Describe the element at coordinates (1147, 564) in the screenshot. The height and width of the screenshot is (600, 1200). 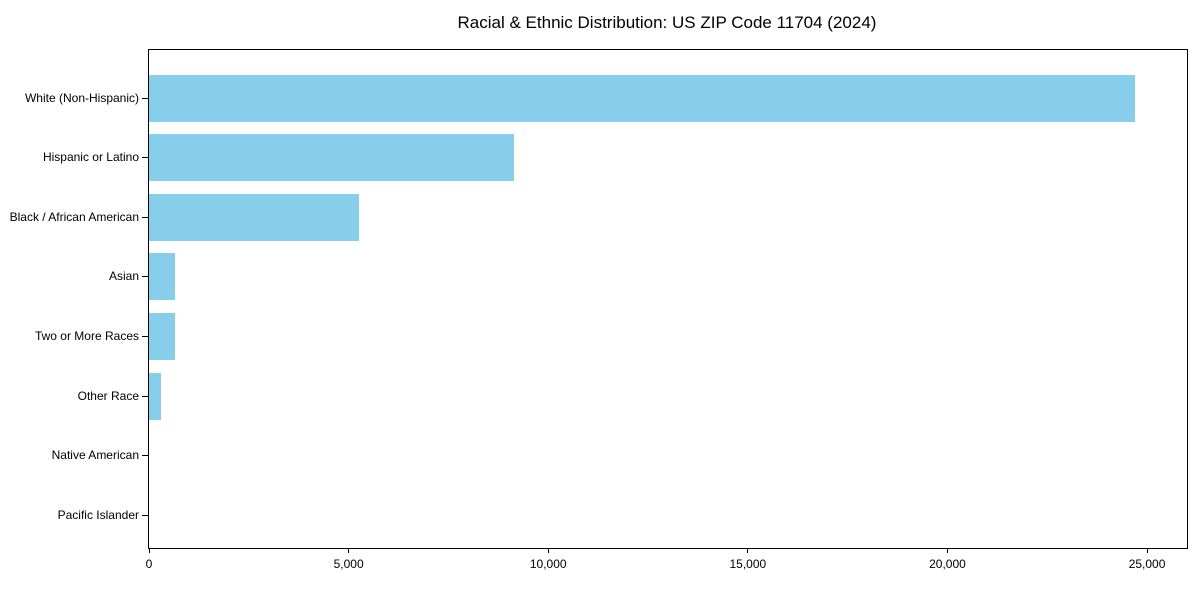
I see `x-tick-label: 25,000` at that location.